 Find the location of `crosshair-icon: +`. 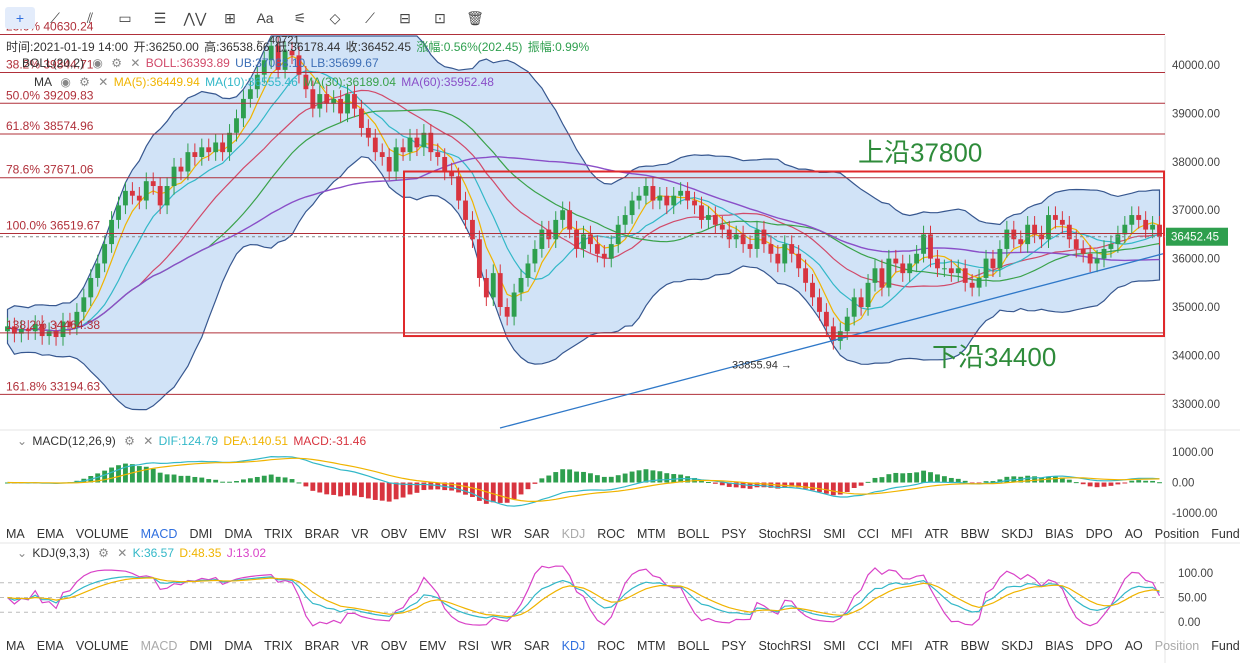

crosshair-icon: + is located at coordinates (20, 18).